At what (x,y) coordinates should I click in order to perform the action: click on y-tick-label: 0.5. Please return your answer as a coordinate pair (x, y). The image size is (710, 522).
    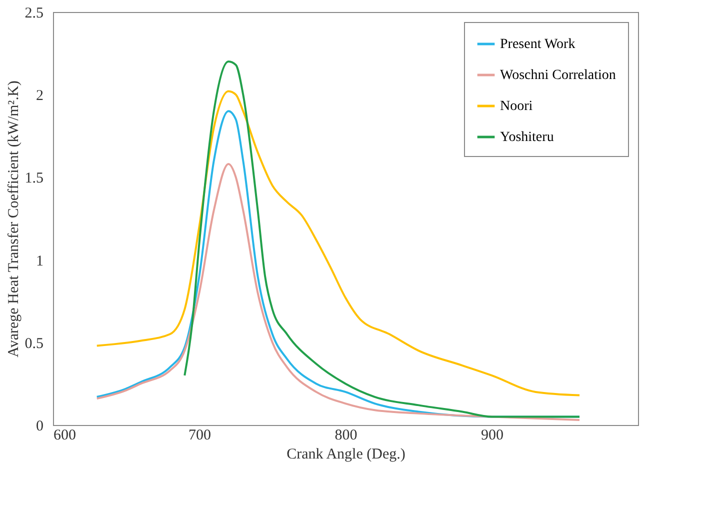
    Looking at the image, I should click on (34, 344).